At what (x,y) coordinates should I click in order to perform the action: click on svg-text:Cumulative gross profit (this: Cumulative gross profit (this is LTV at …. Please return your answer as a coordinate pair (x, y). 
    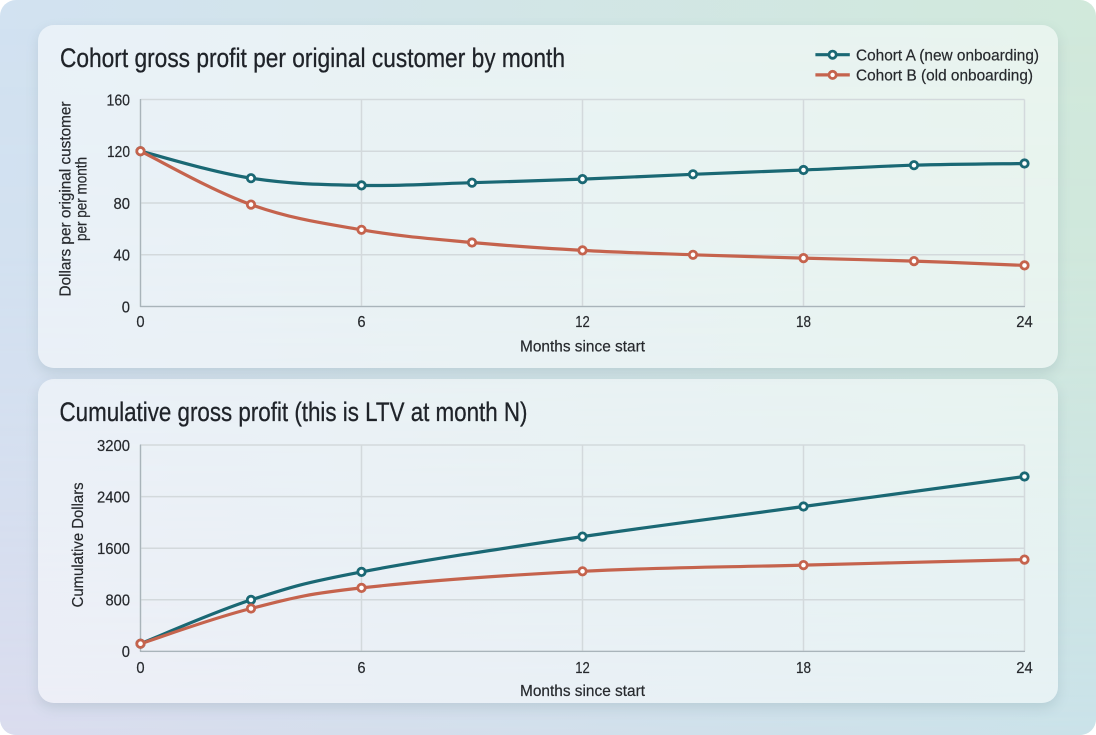
    Looking at the image, I should click on (294, 411).